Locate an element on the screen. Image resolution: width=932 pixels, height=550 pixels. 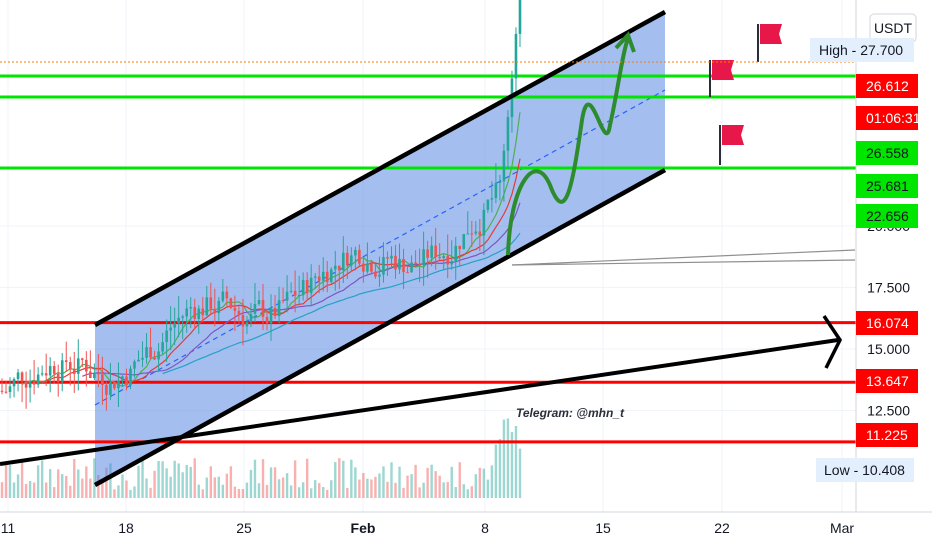
price-tag-value: 16.074 is located at coordinates (887, 323).